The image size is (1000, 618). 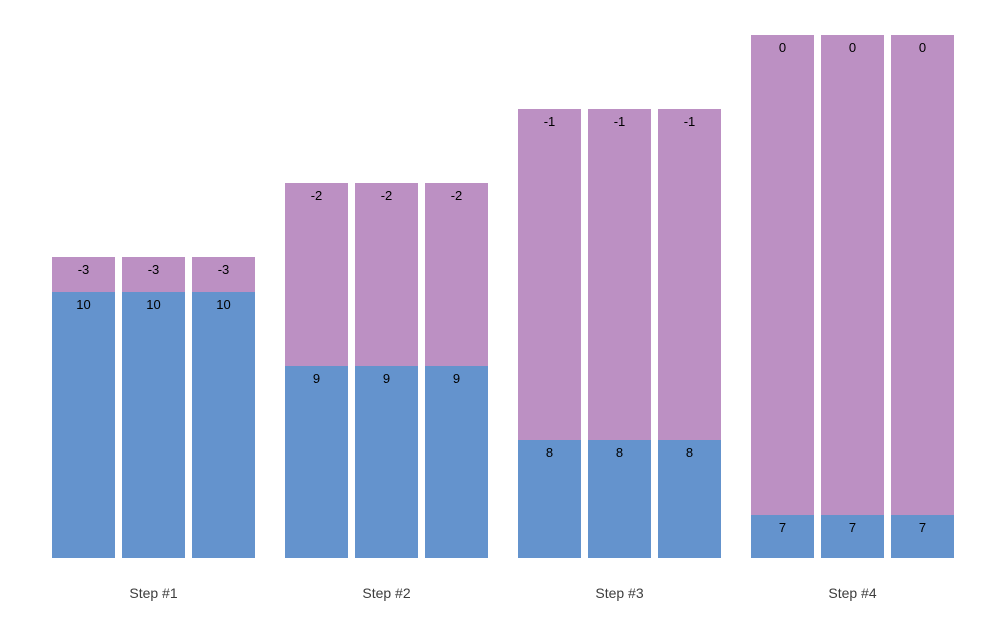 I want to click on bar-group-step-2: -2 9 -2 9 -2 9, so click(x=386, y=370).